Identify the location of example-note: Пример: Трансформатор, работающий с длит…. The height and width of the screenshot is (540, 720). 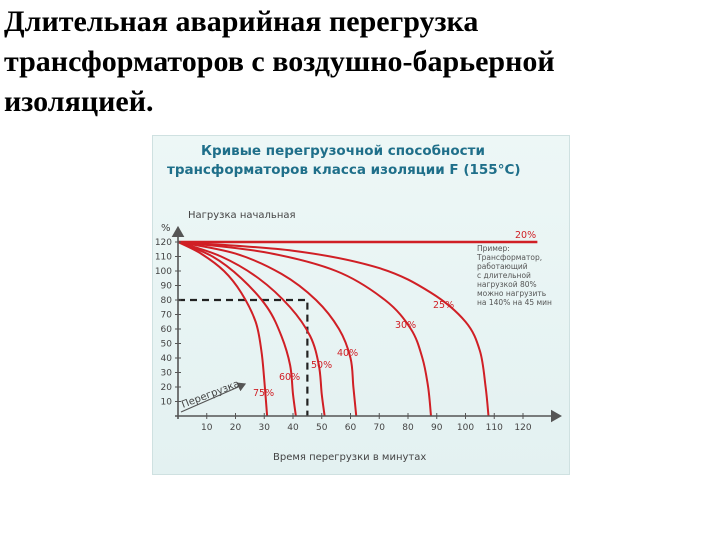
(514, 275).